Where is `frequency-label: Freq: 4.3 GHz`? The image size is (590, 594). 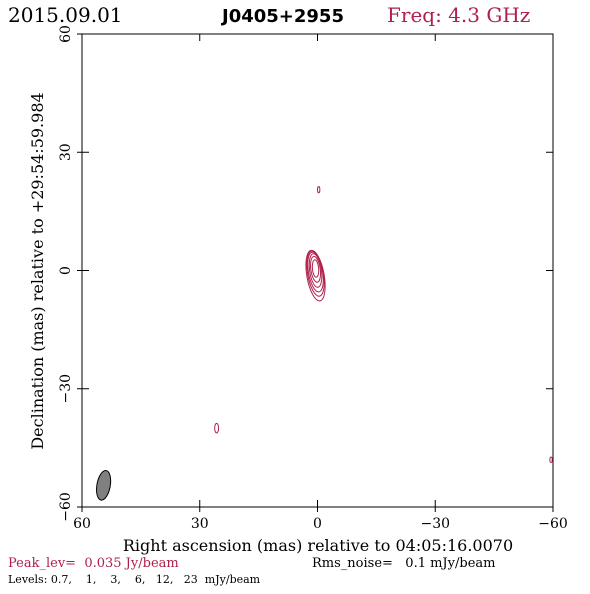
frequency-label: Freq: 4.3 GHz is located at coordinates (458, 15).